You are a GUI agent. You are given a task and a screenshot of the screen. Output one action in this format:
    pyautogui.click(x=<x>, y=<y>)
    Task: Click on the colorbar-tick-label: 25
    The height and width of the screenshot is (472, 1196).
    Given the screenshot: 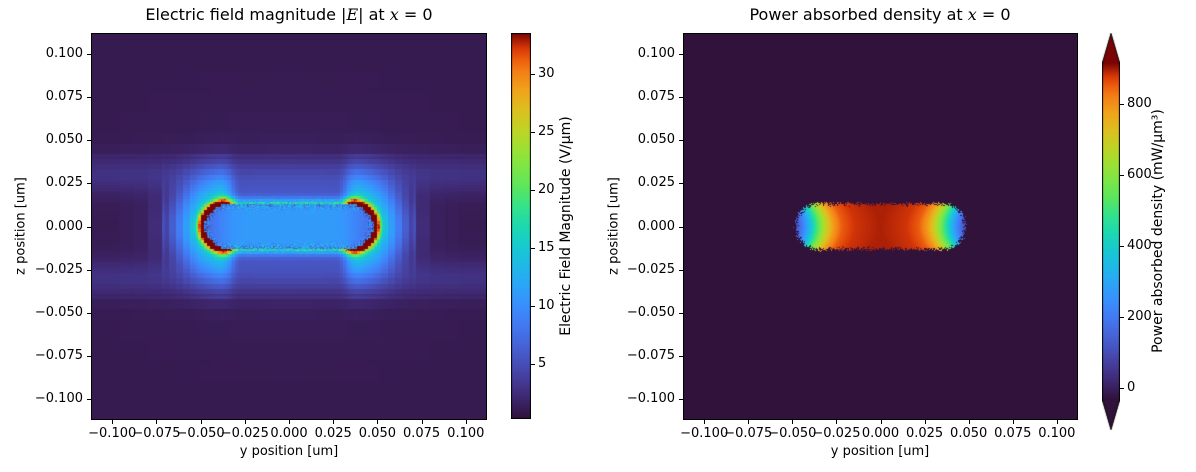 What is the action you would take?
    pyautogui.click(x=546, y=131)
    